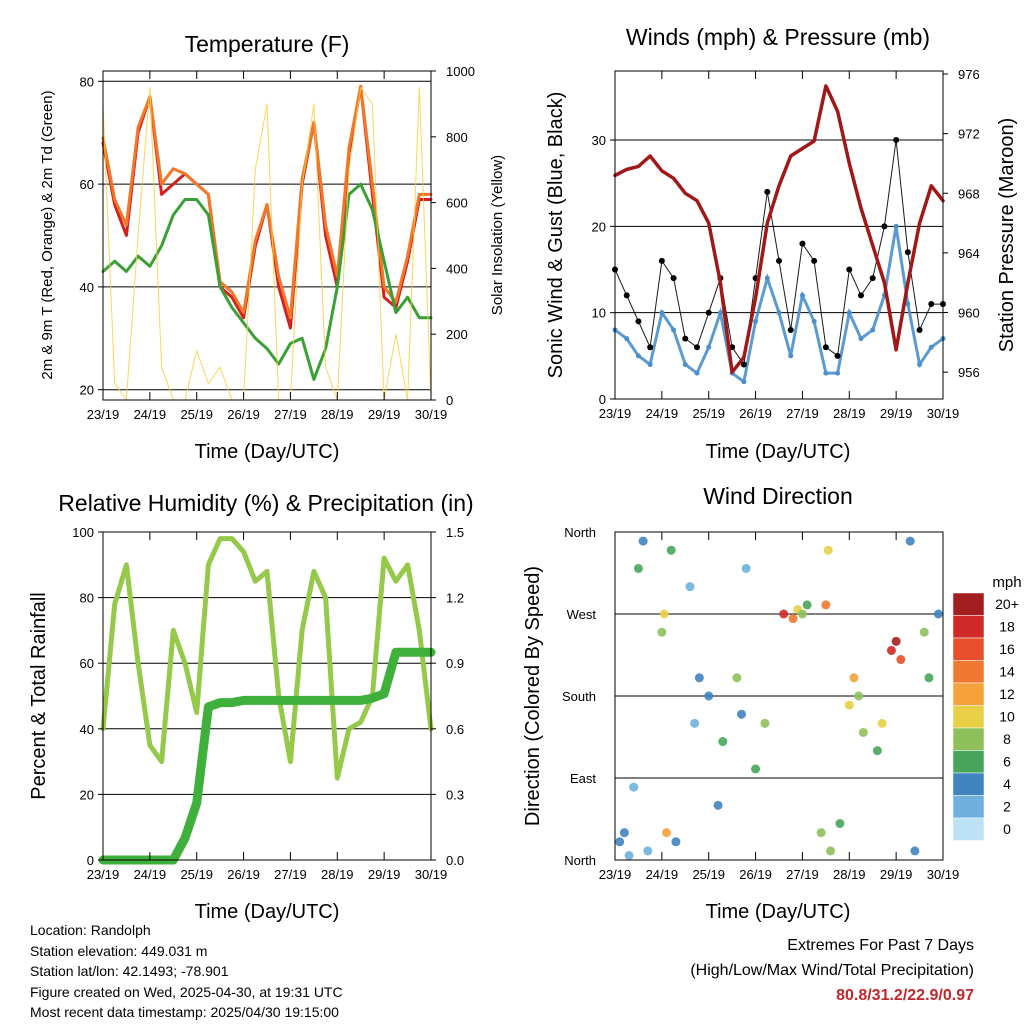 Image resolution: width=1024 pixels, height=1024 pixels. I want to click on temperature-grid, so click(267, 235).